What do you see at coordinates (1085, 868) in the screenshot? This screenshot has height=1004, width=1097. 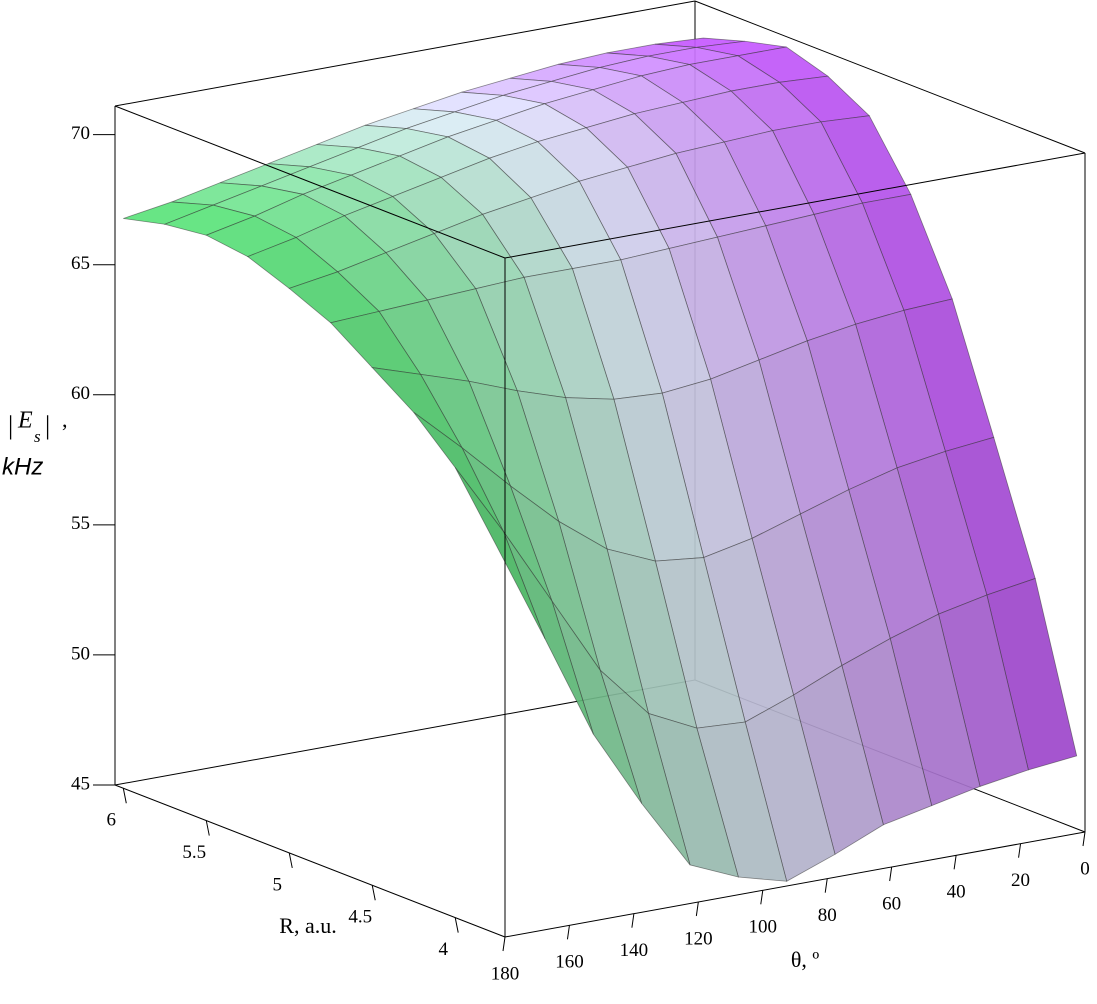 I see `x-tick-label: 0` at bounding box center [1085, 868].